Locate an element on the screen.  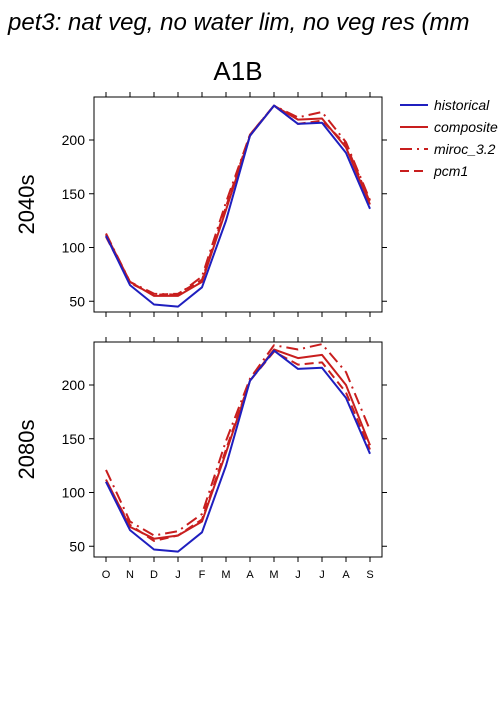
row-label: 2080s is located at coordinates (26, 450).